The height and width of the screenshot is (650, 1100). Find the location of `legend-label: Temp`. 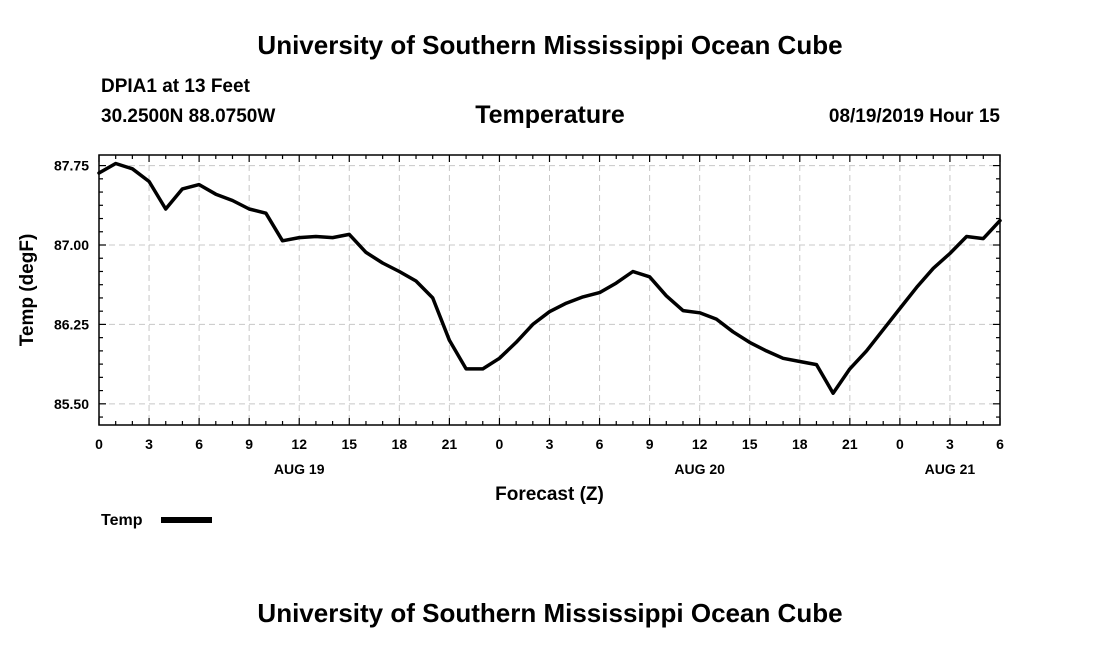

legend-label: Temp is located at coordinates (122, 520).